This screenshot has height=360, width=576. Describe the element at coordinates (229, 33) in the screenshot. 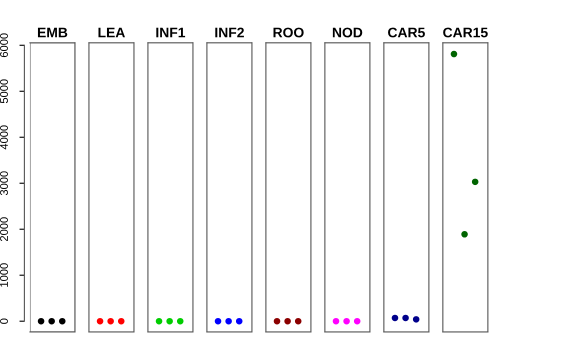

I see `x-tick-label: INF2` at that location.